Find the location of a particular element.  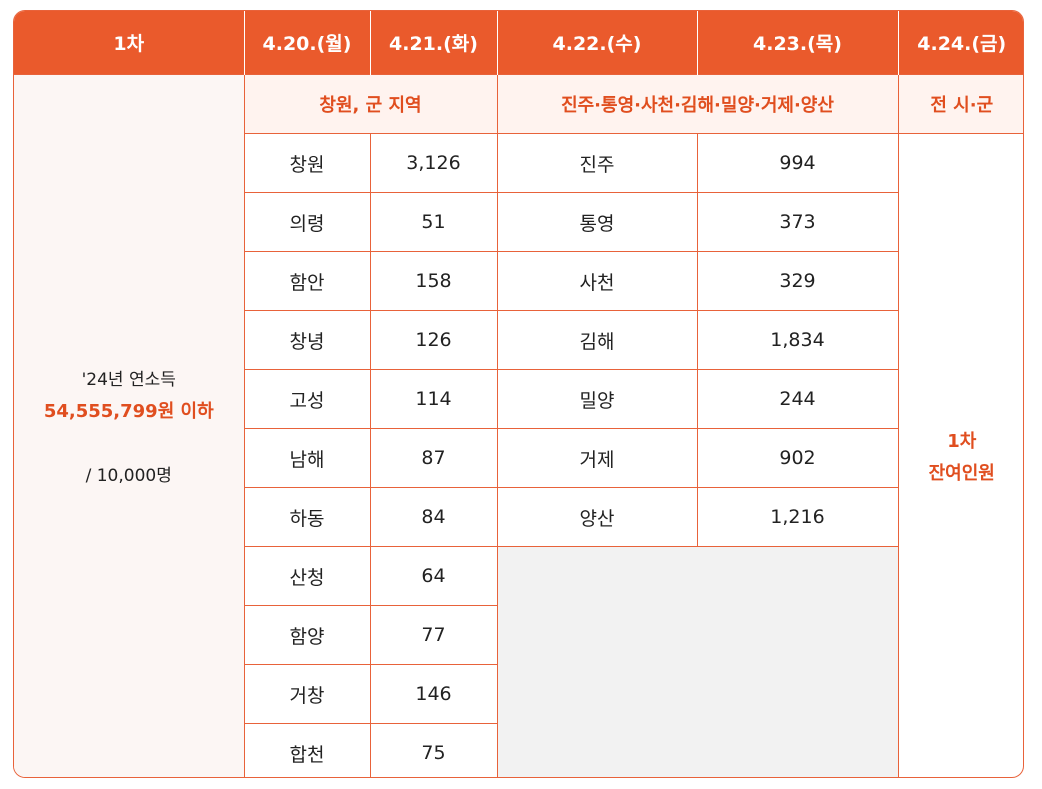

table-row: 합천 75 is located at coordinates (518, 750).